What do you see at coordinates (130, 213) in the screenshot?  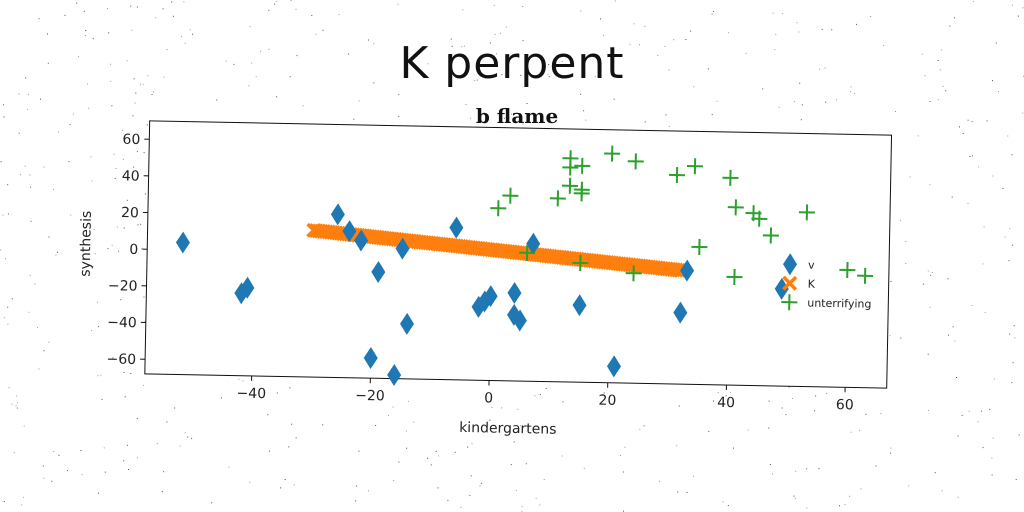 I see `y-tick-label: 20` at bounding box center [130, 213].